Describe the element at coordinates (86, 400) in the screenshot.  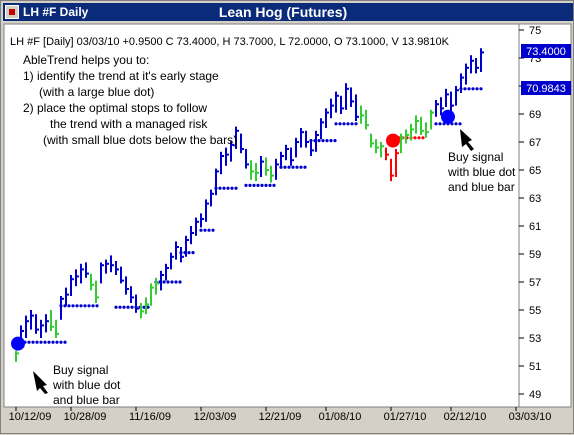
I see `annotation-left-line3: and blue bar` at that location.